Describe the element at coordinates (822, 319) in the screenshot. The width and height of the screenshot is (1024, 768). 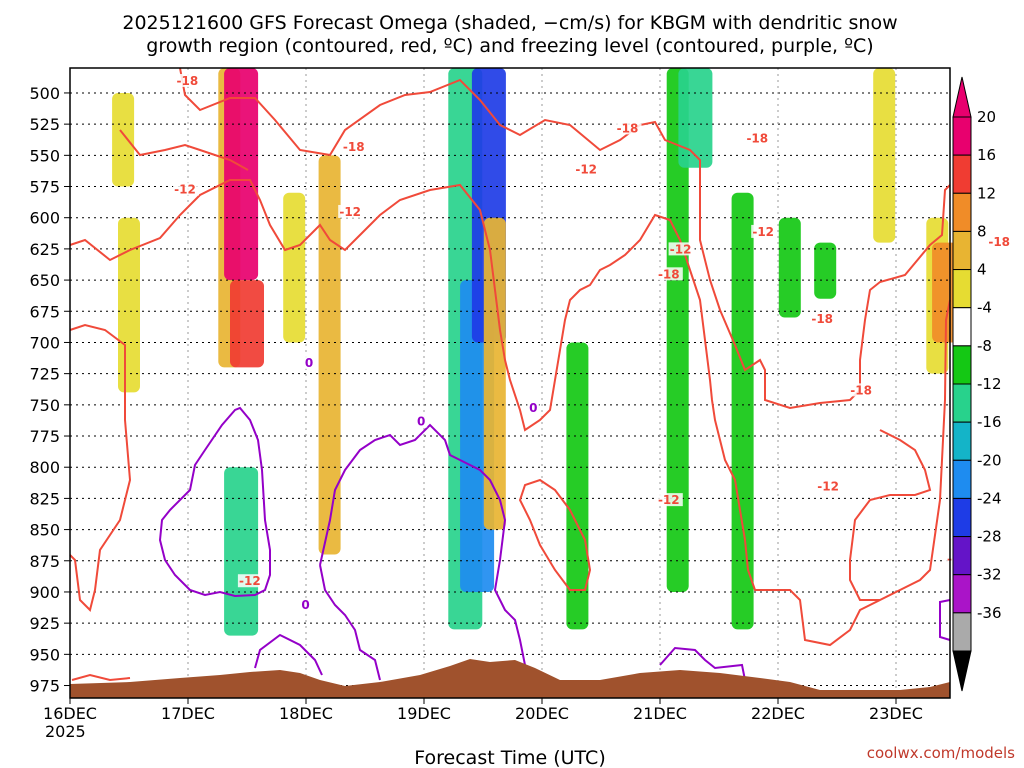
I see `red-contour-label-10: -18` at that location.